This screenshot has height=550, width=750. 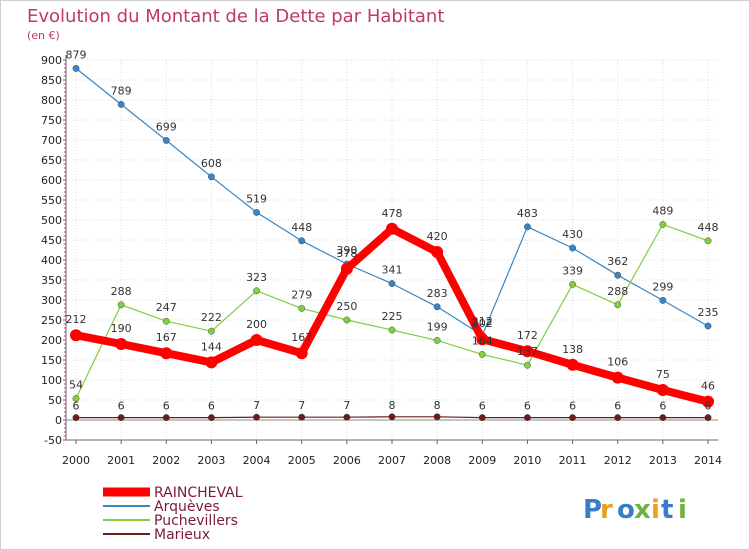 I want to click on y-tick-label: 50, so click(x=55, y=400).